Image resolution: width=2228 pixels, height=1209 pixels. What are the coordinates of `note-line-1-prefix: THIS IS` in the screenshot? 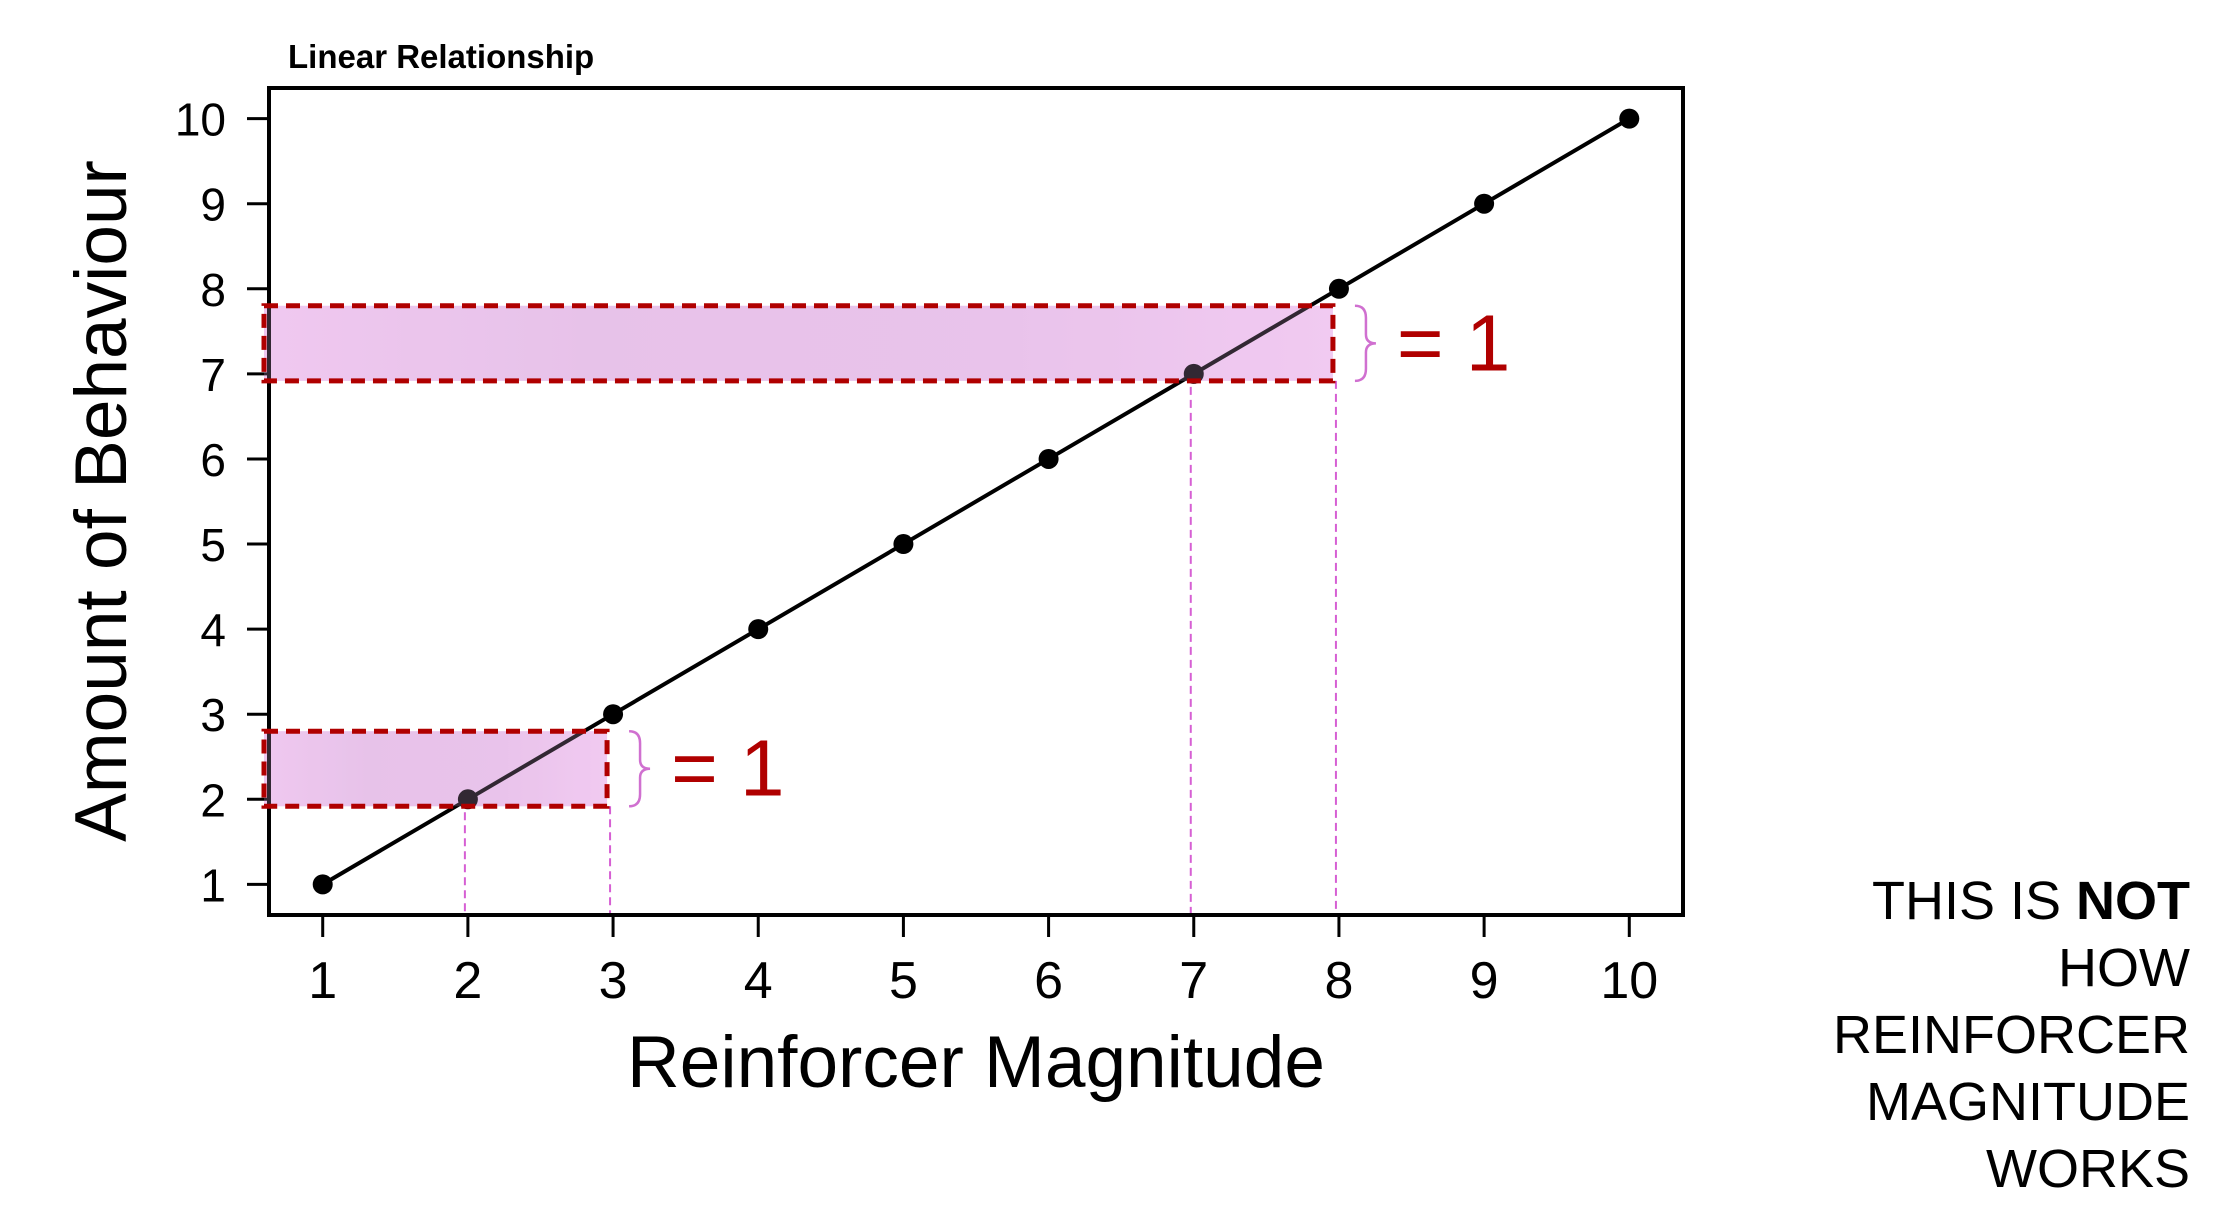 It's located at (1973, 901).